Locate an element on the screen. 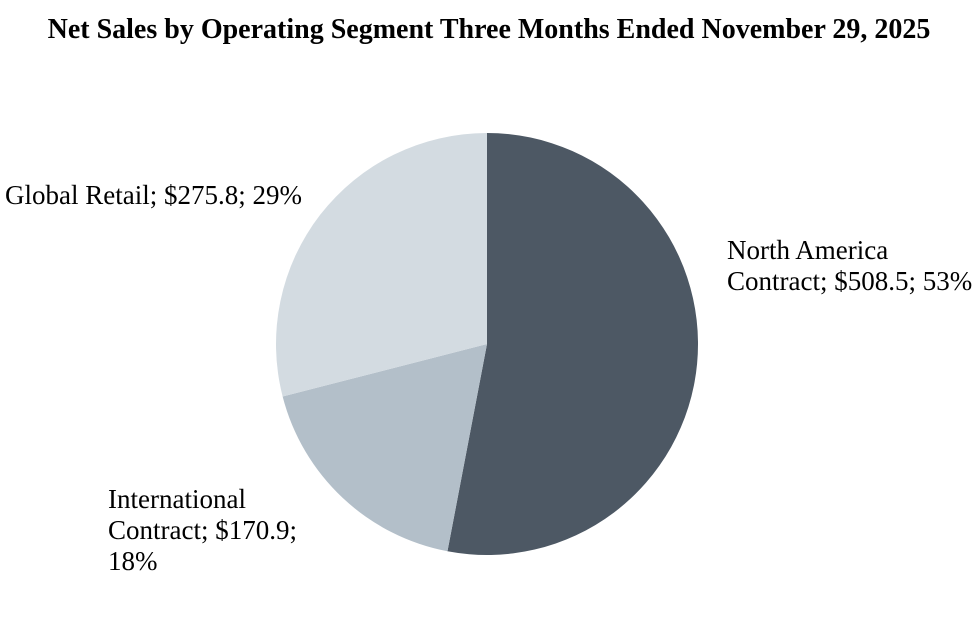  data-label-north-america-contract: North America Contract; $508.5; 53% is located at coordinates (849, 266).